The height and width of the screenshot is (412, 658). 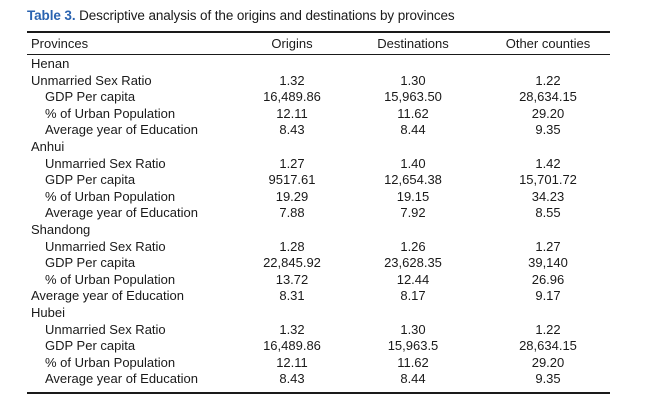 I want to click on cell-other-counties: 1.42, so click(x=548, y=163).